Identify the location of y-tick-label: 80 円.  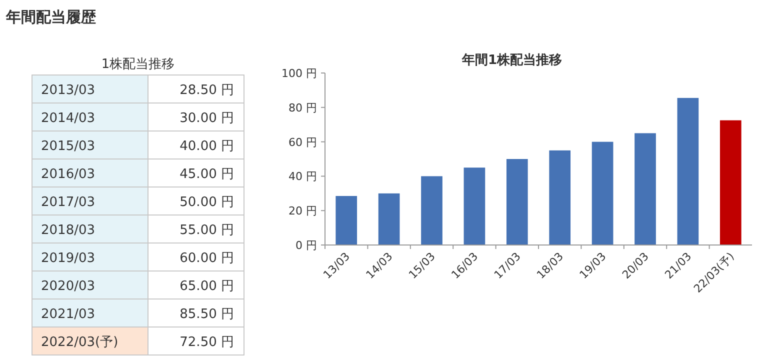
(302, 107).